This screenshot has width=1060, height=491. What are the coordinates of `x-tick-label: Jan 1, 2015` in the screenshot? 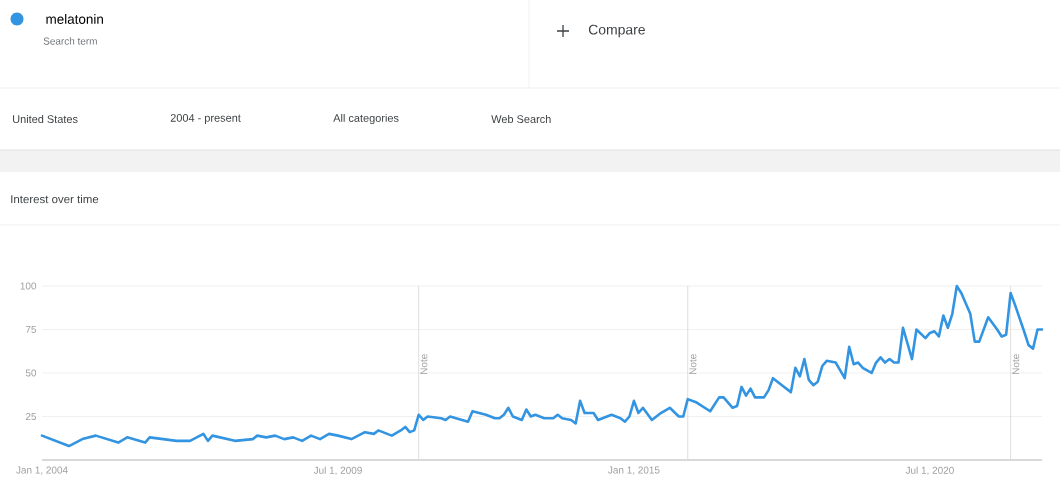 It's located at (634, 470).